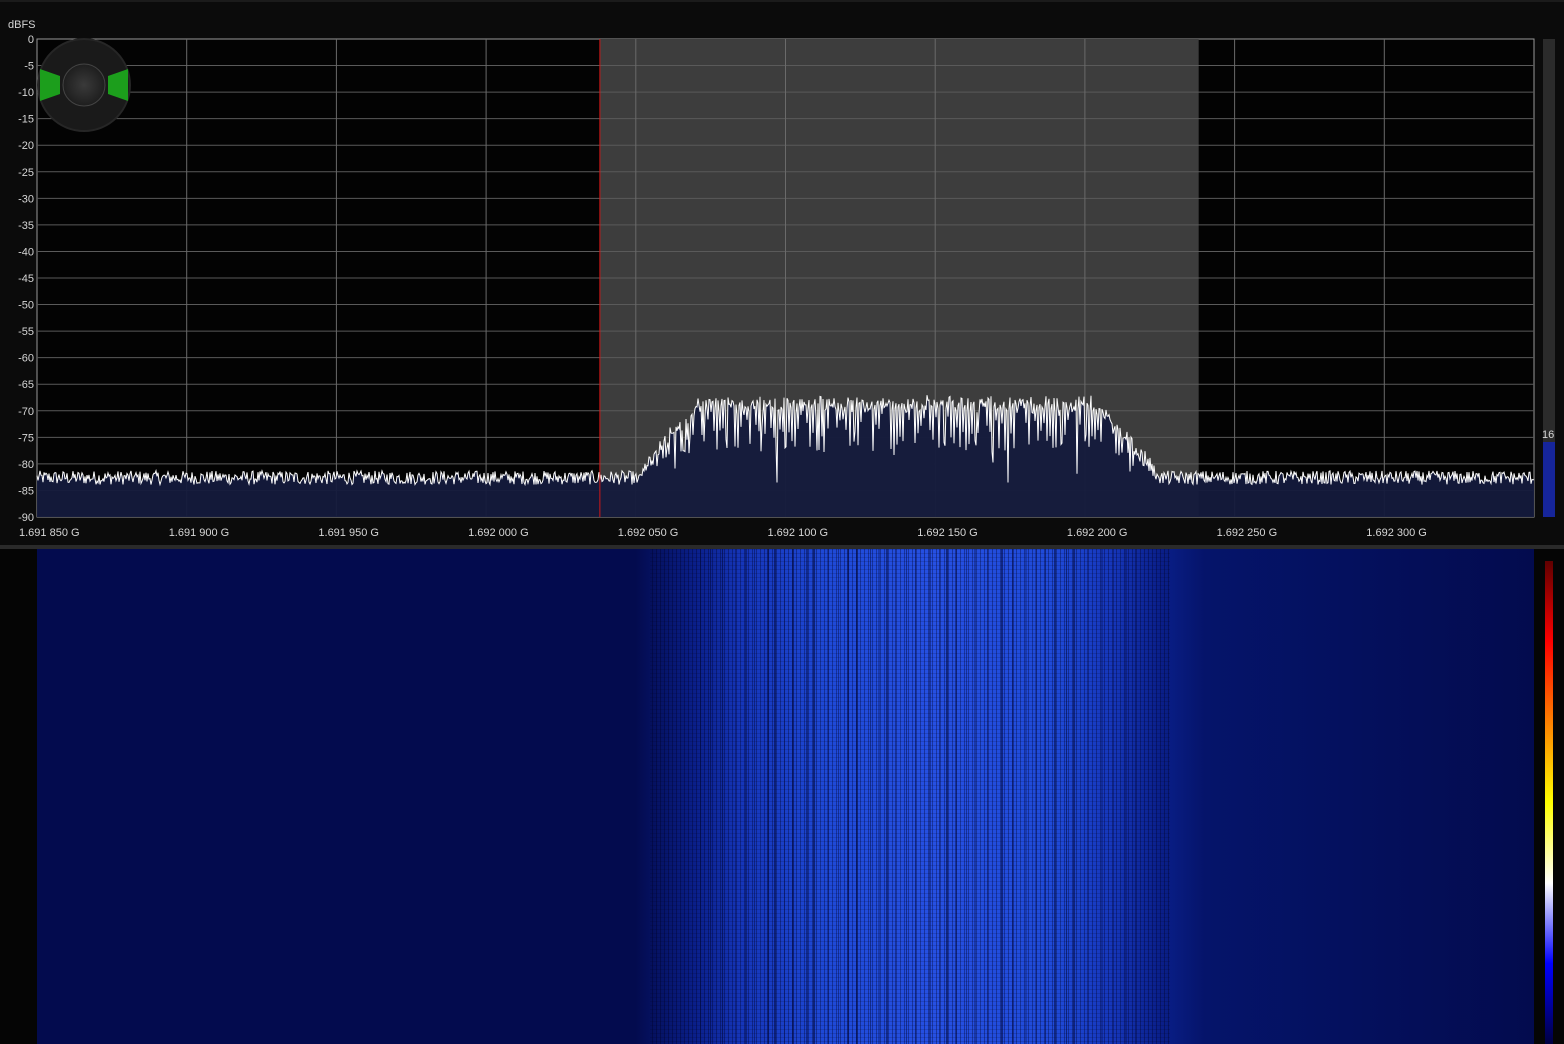 The width and height of the screenshot is (1564, 1044). I want to click on y-tick-label: -50, so click(26, 306).